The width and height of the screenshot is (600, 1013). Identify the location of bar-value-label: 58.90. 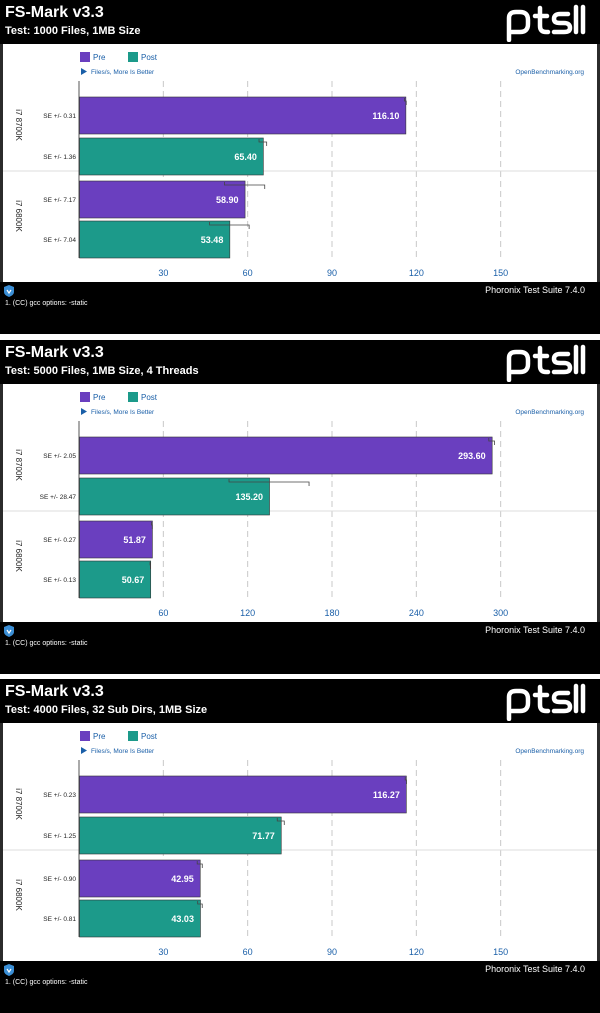
(227, 200).